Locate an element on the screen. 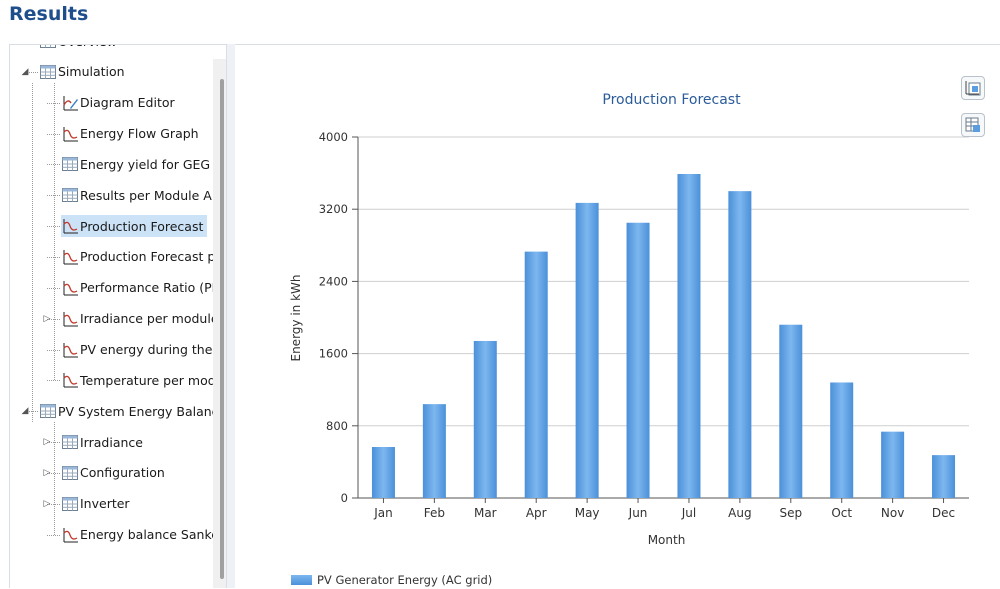 This screenshot has width=1000, height=589. chart-export-icon is located at coordinates (973, 88).